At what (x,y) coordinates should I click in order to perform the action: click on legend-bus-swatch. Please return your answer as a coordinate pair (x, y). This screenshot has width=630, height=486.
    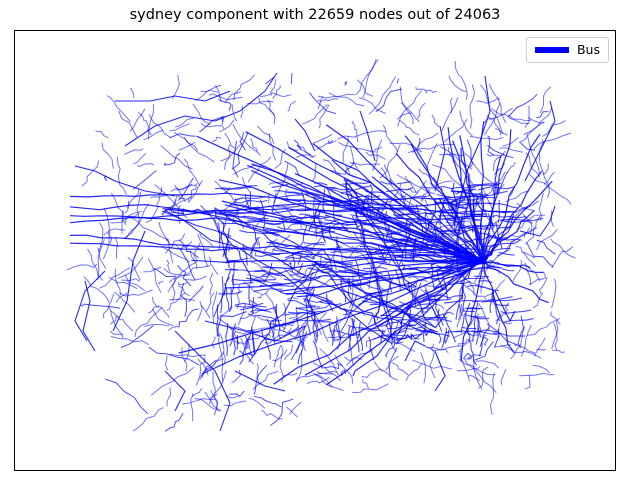
    Looking at the image, I should click on (551, 49).